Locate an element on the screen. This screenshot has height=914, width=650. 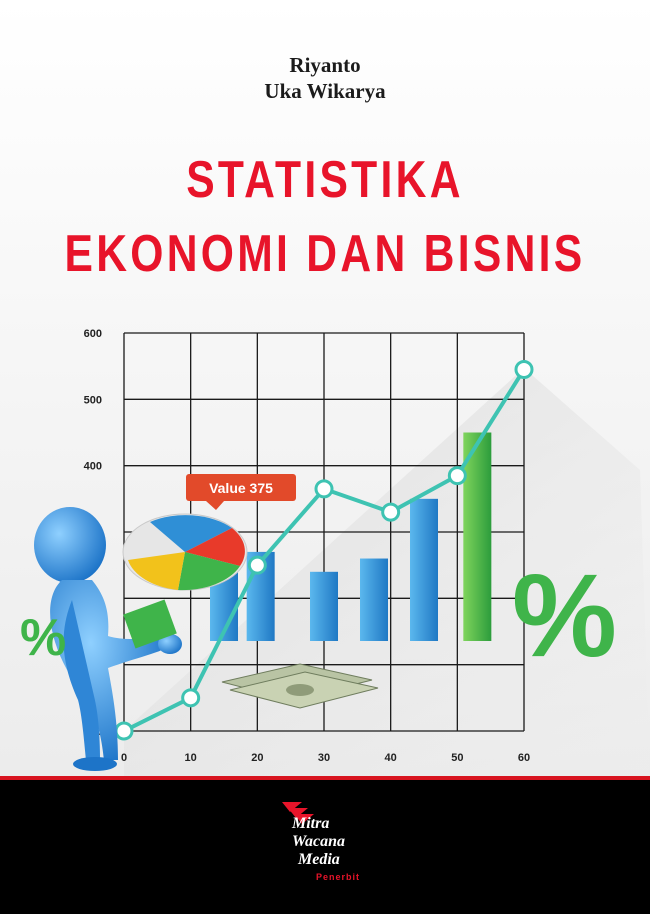
percent-right-icon: % is located at coordinates (564, 616).